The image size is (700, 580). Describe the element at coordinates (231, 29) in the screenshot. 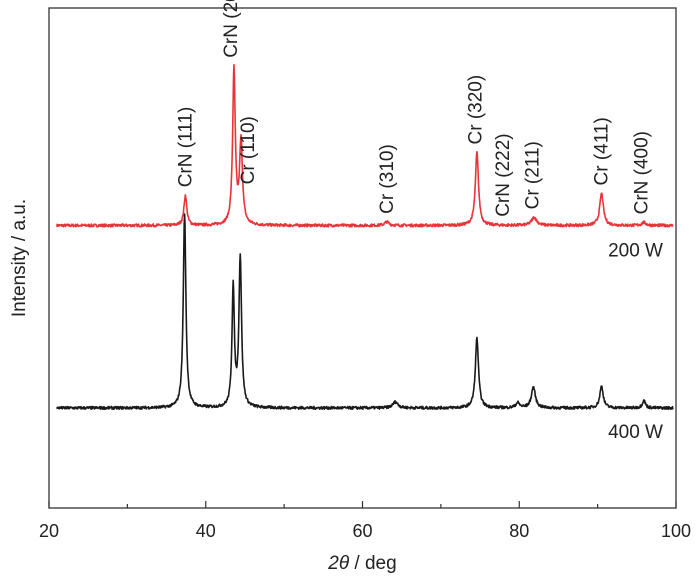

I see `peak-annotation: CrN (200)` at that location.